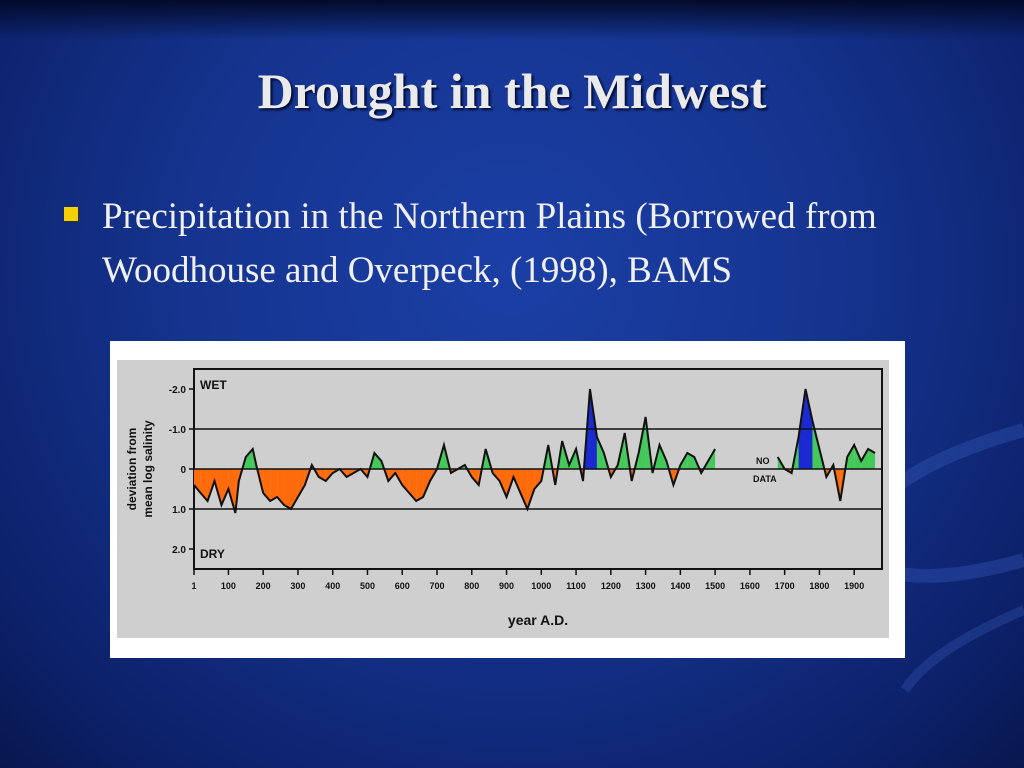 This screenshot has height=768, width=1024. I want to click on no-data-annotation-line2: DATA, so click(765, 479).